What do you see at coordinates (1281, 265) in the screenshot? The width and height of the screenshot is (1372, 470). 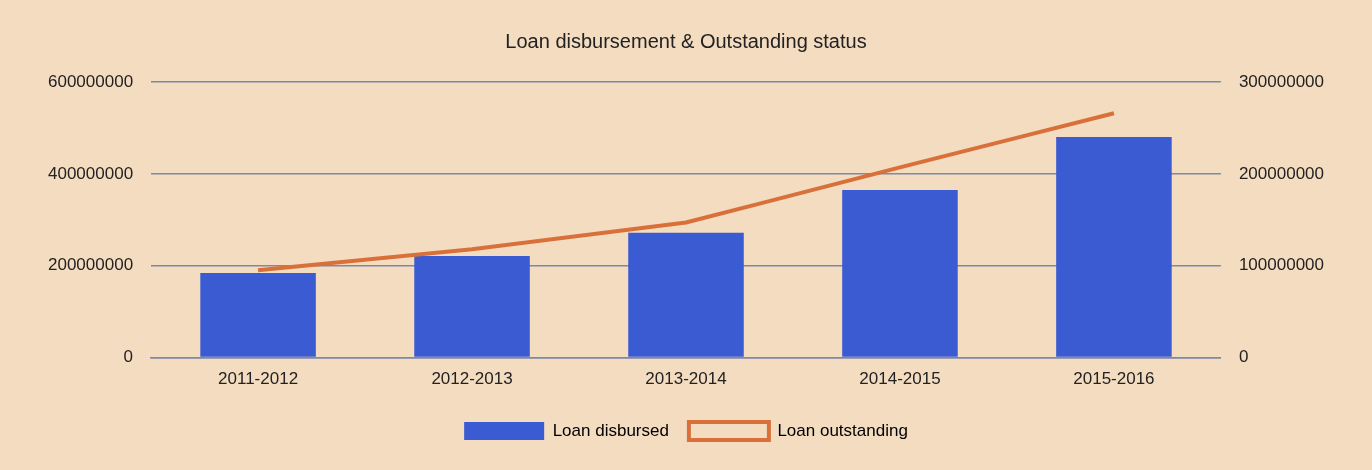 I see `y2-tick-label: 100000000` at bounding box center [1281, 265].